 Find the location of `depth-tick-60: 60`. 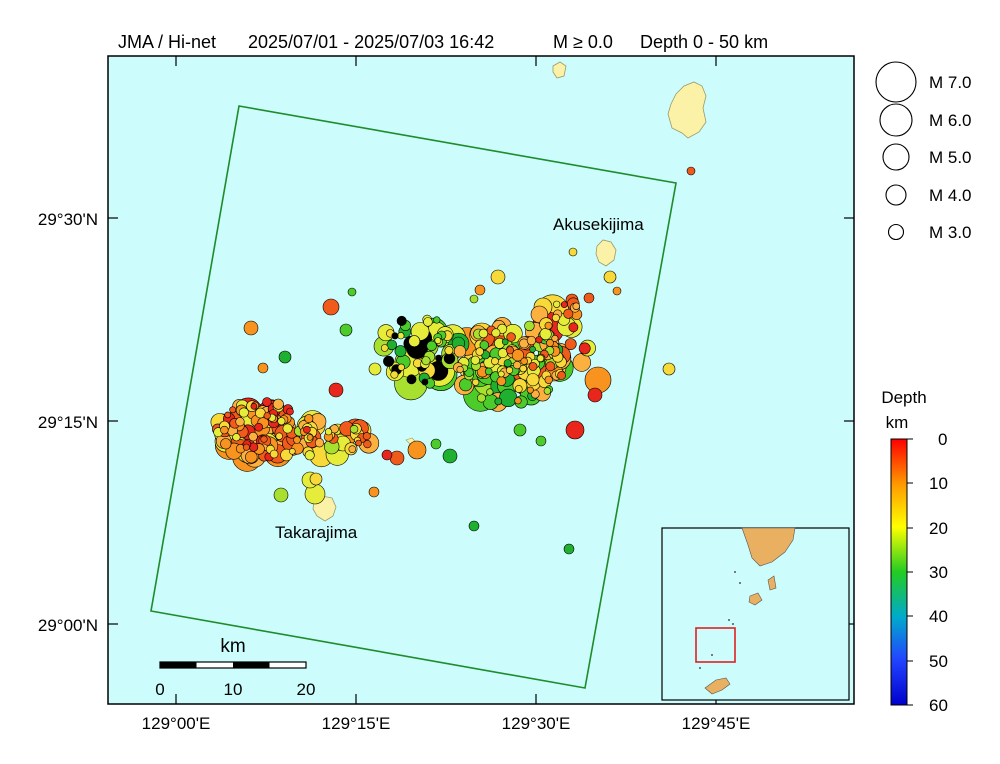

depth-tick-60: 60 is located at coordinates (938, 705).